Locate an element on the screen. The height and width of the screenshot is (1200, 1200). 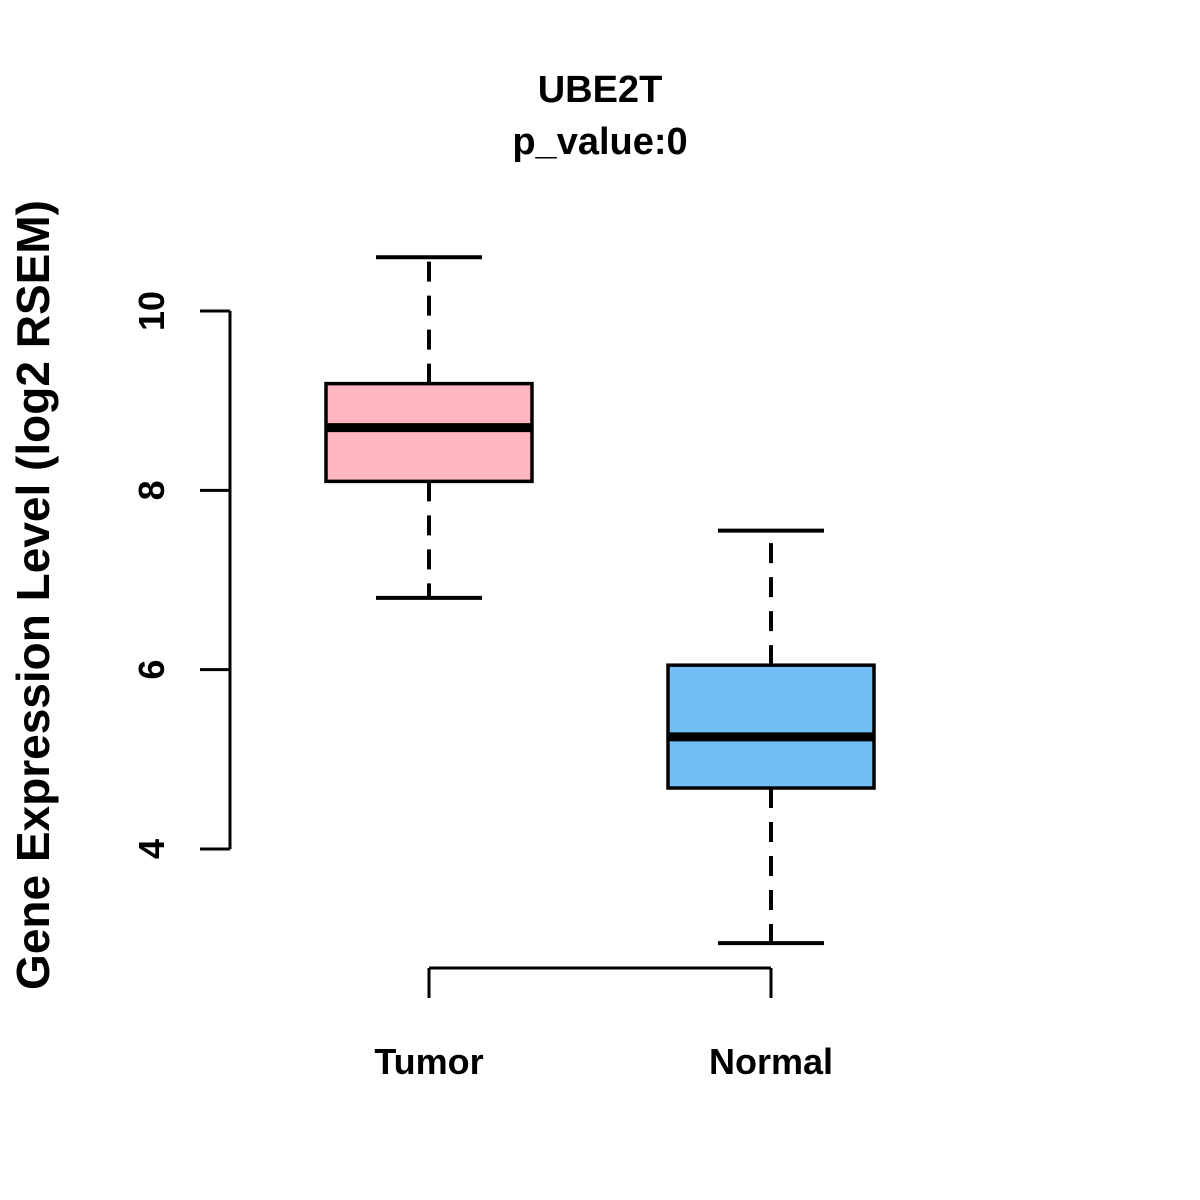
x-tick-label-normal: Normal is located at coordinates (771, 1061).